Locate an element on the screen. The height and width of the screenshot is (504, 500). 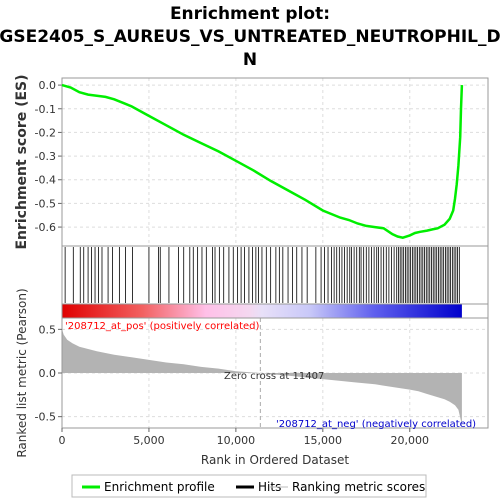
es-tick-label: -0.3 is located at coordinates (45, 156).